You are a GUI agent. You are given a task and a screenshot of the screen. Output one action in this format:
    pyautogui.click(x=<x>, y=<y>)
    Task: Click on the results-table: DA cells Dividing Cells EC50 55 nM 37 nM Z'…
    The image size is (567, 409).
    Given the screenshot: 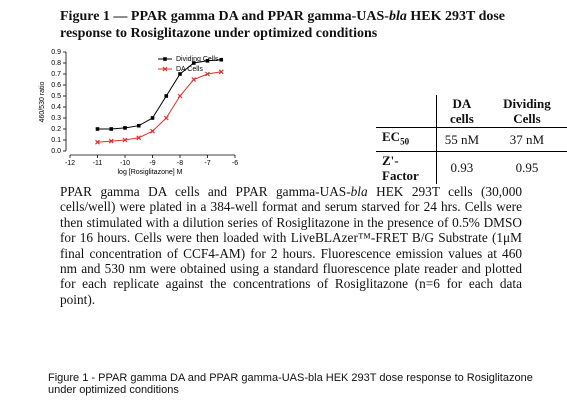 What is the action you would take?
    pyautogui.click(x=471, y=139)
    